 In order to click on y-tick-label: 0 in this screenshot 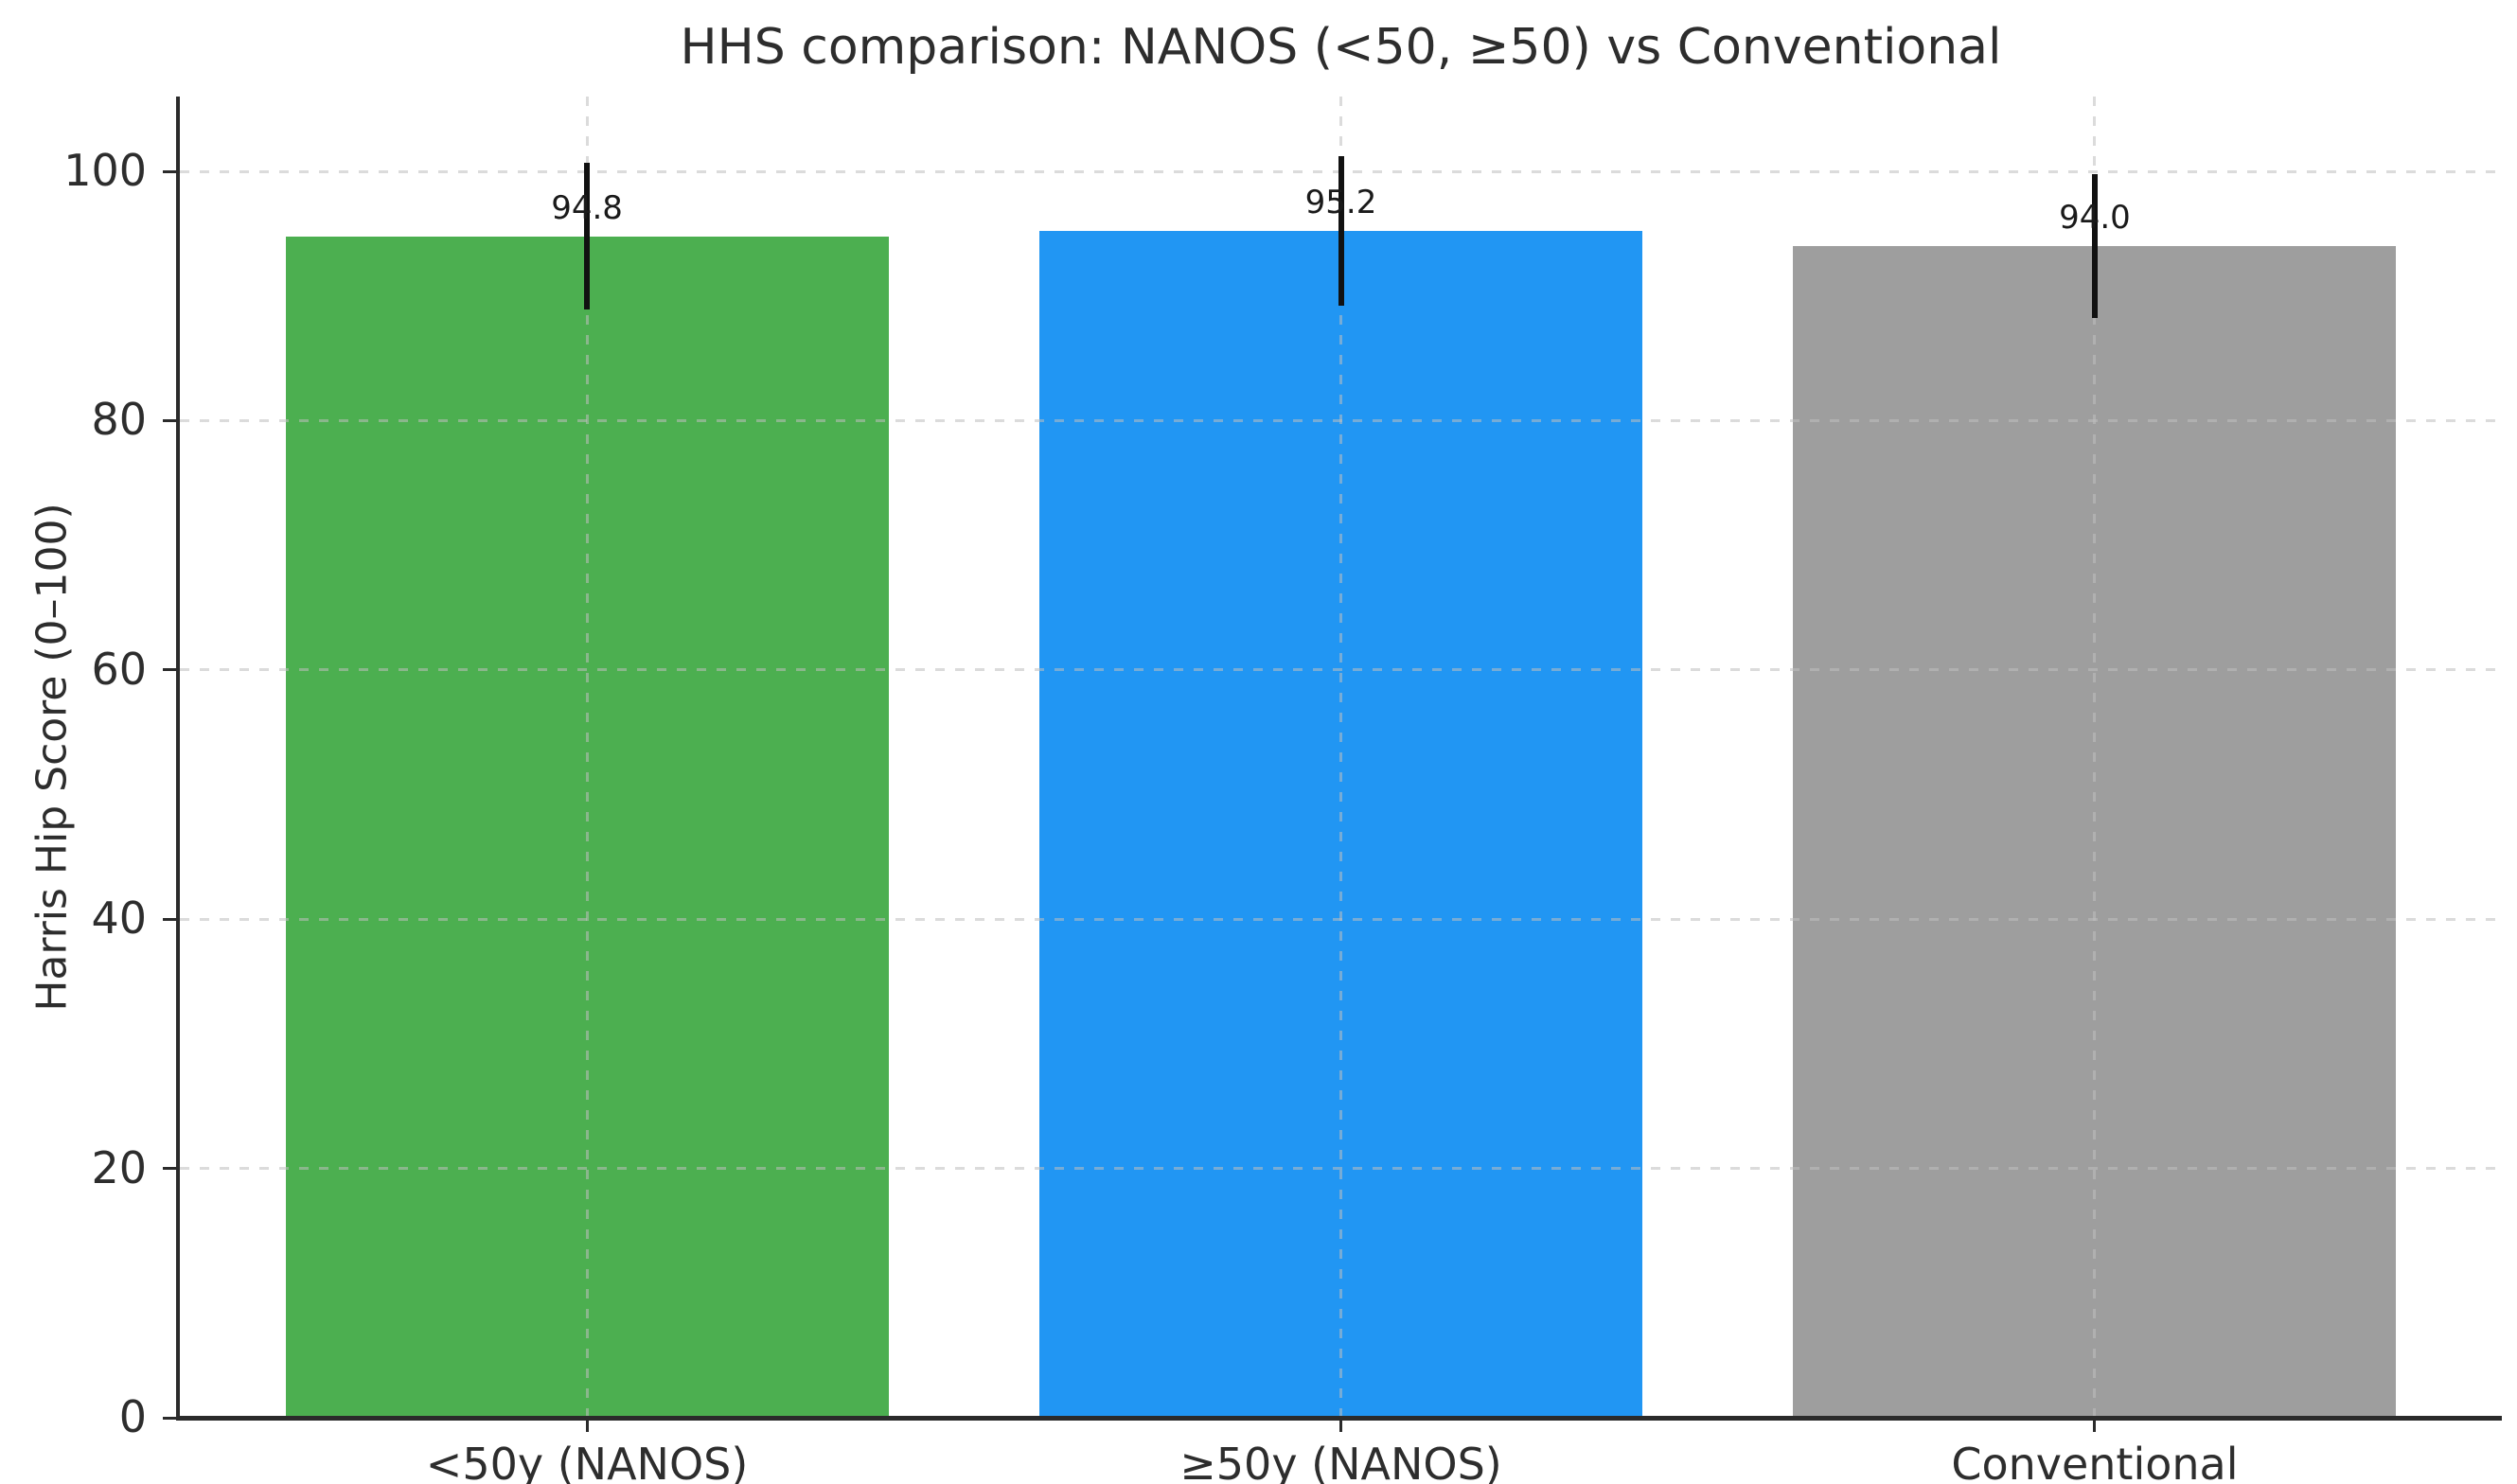, I will do `click(133, 1416)`.